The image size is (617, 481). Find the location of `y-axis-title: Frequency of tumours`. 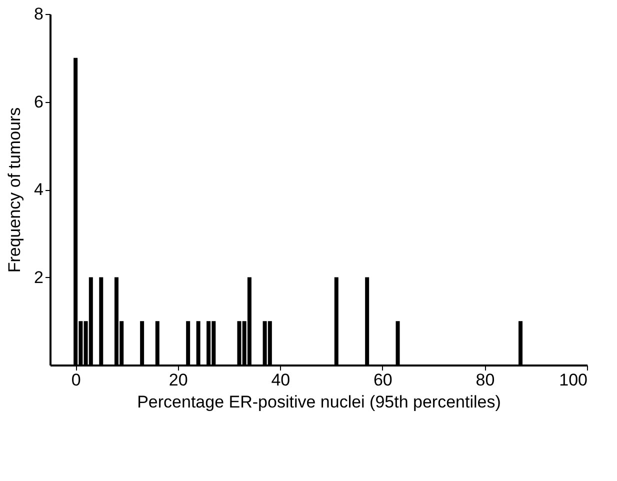

y-axis-title: Frequency of tumours is located at coordinates (14, 190).